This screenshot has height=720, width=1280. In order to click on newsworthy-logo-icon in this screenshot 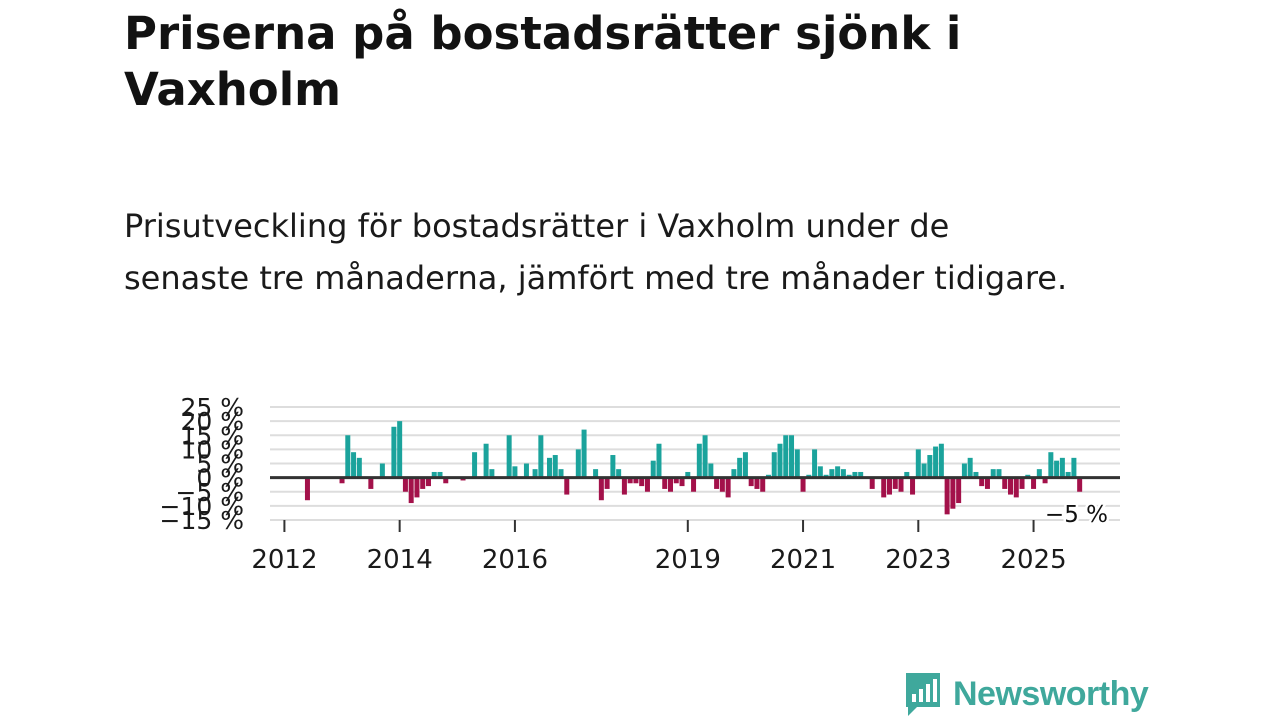, I will do `click(923, 694)`.